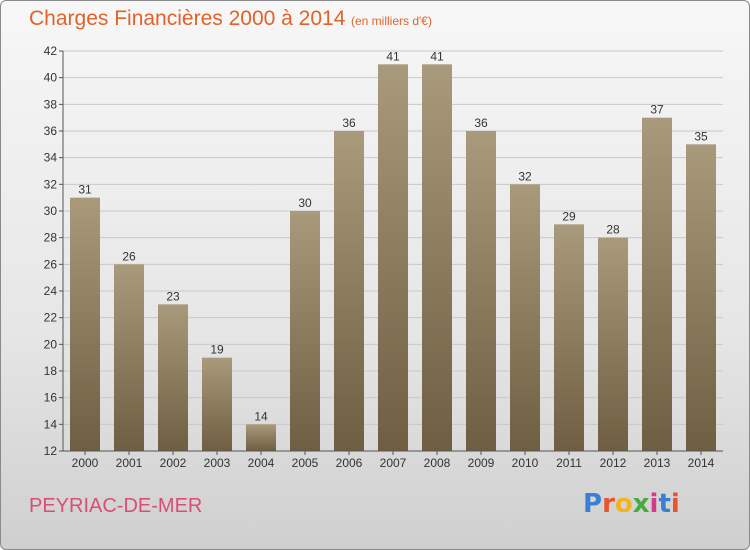 The height and width of the screenshot is (550, 750). Describe the element at coordinates (613, 463) in the screenshot. I see `x-tick-label: 2012` at that location.